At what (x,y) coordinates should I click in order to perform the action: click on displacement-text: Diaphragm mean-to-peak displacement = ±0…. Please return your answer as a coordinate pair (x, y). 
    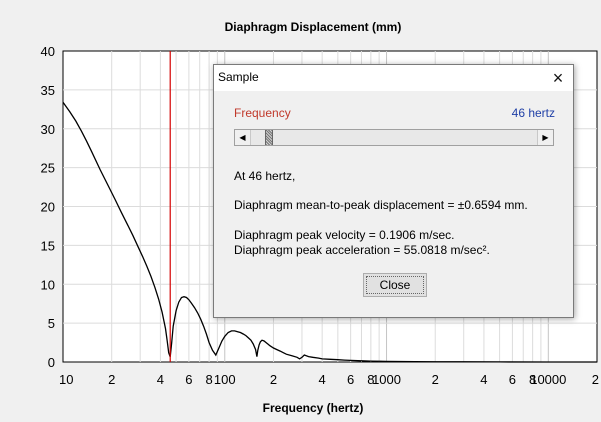
    Looking at the image, I should click on (381, 205).